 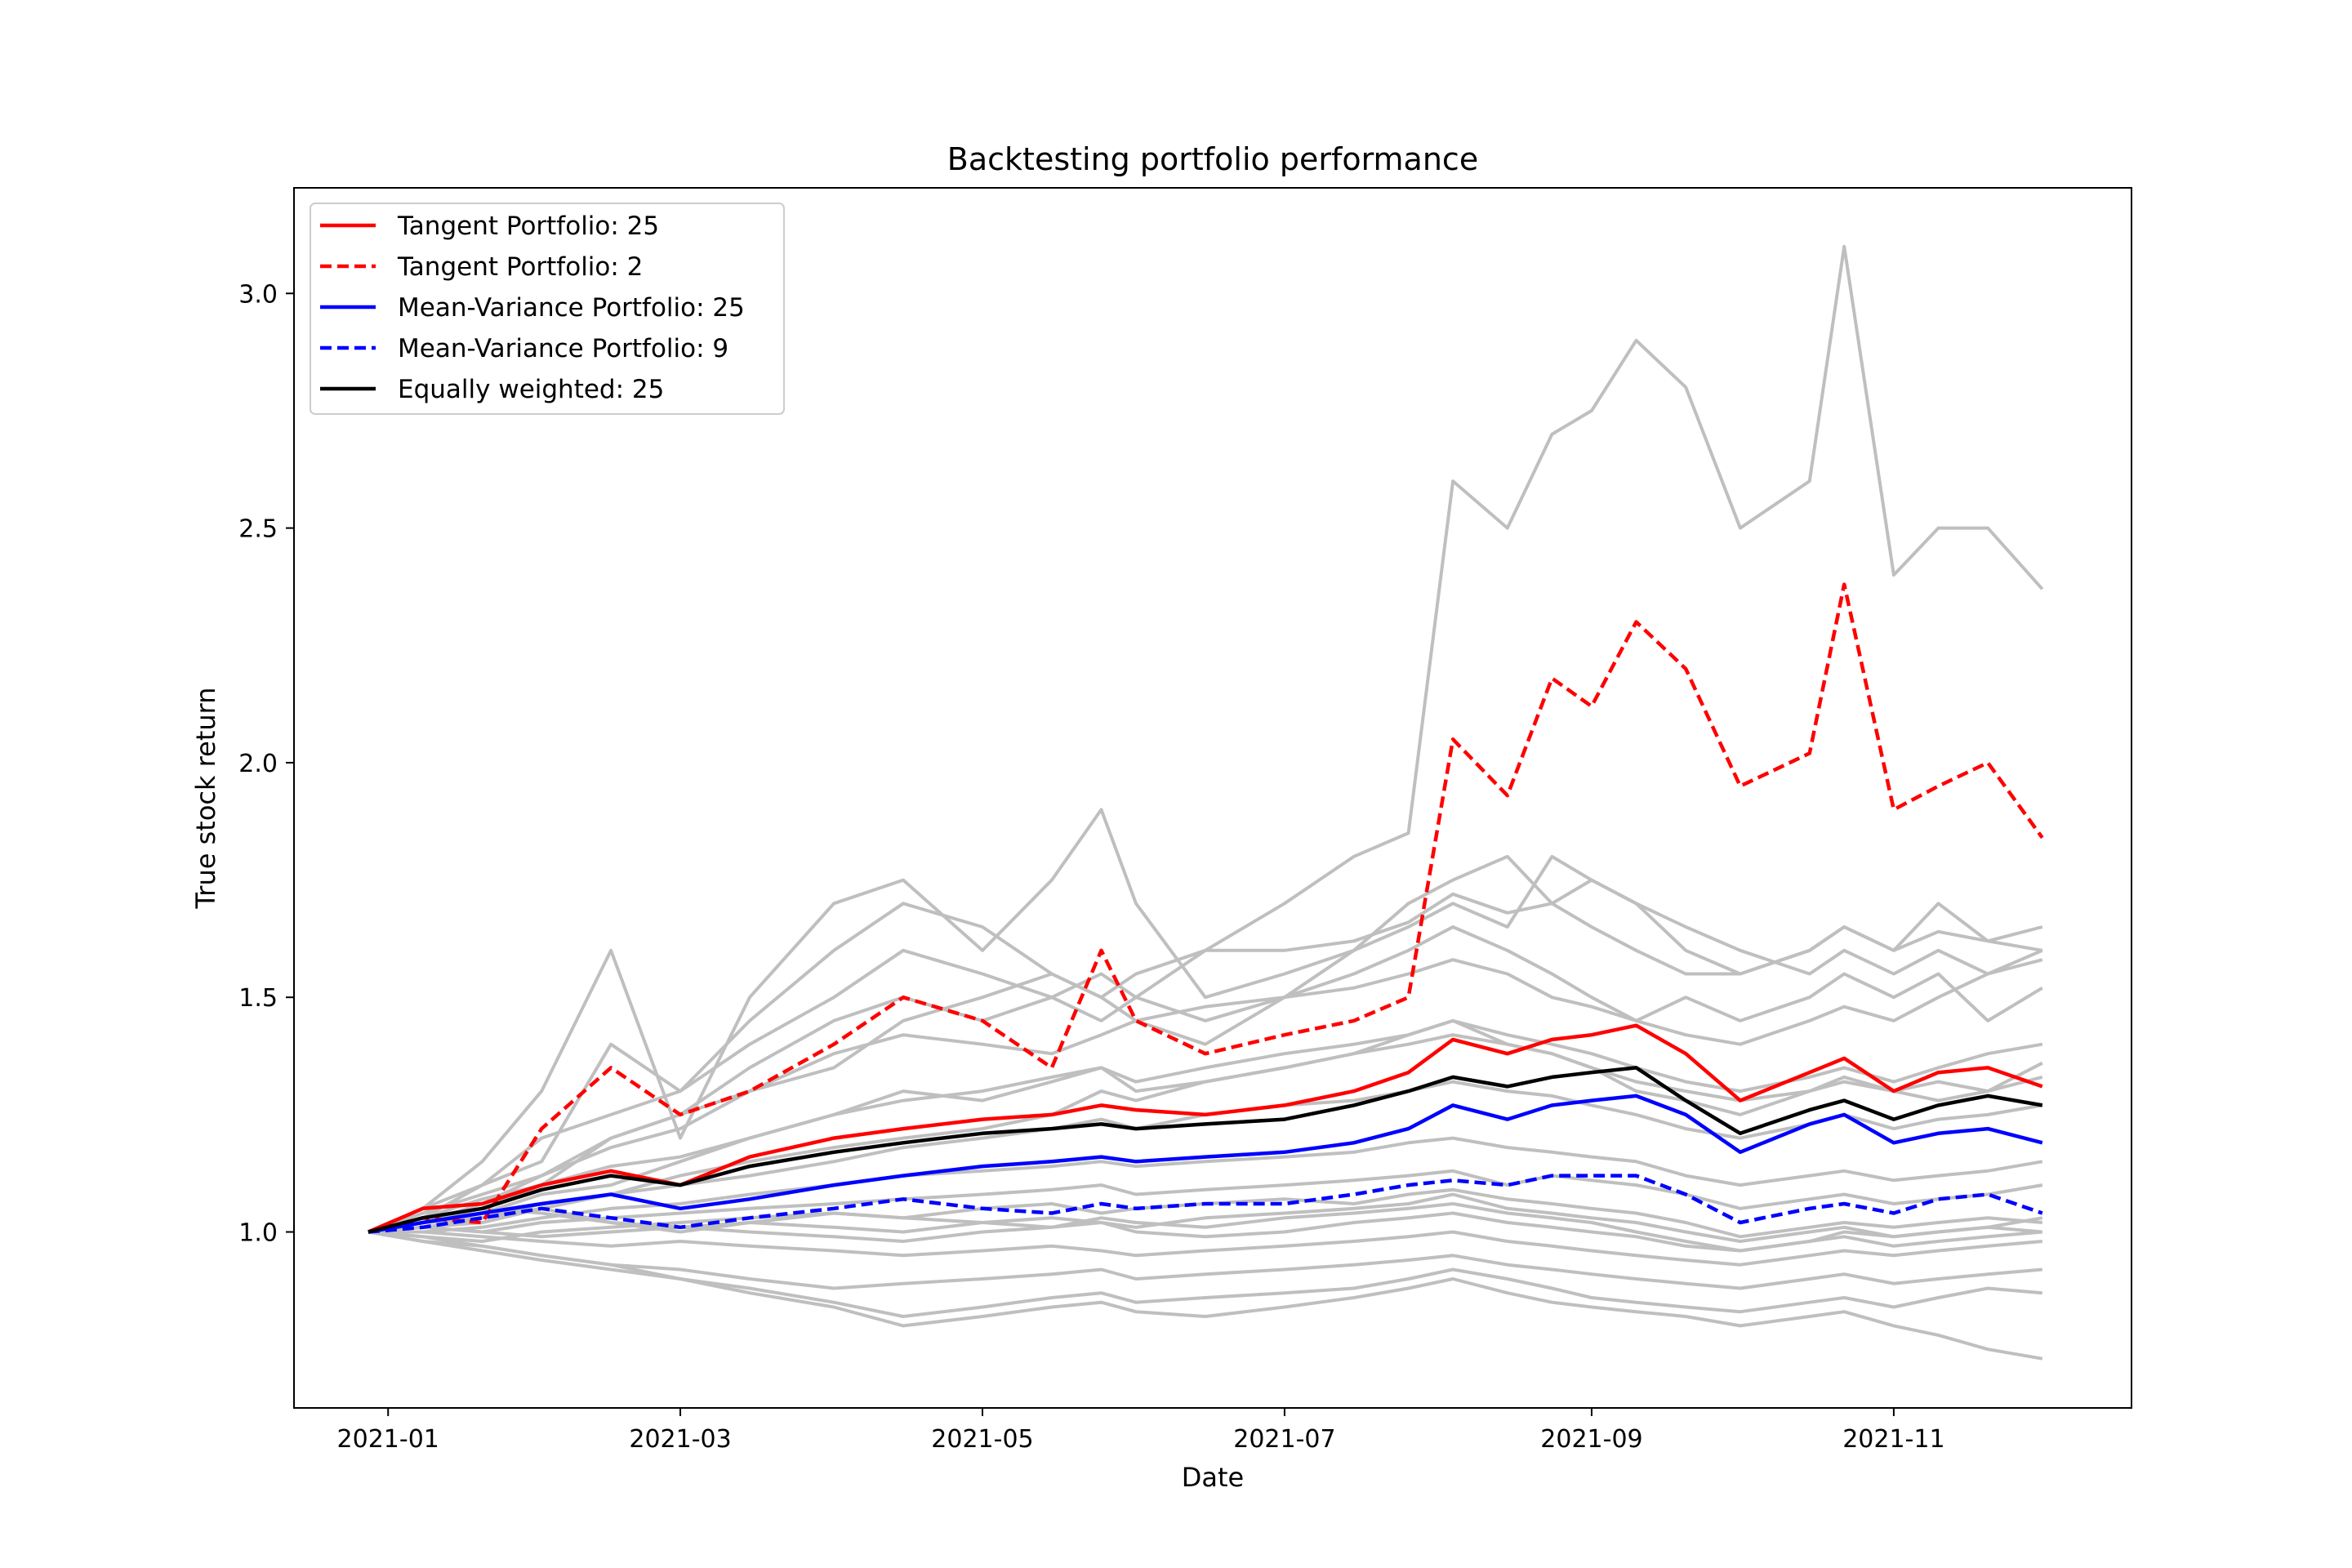 I want to click on y-tick-label-1: 1.0, so click(x=258, y=1233).